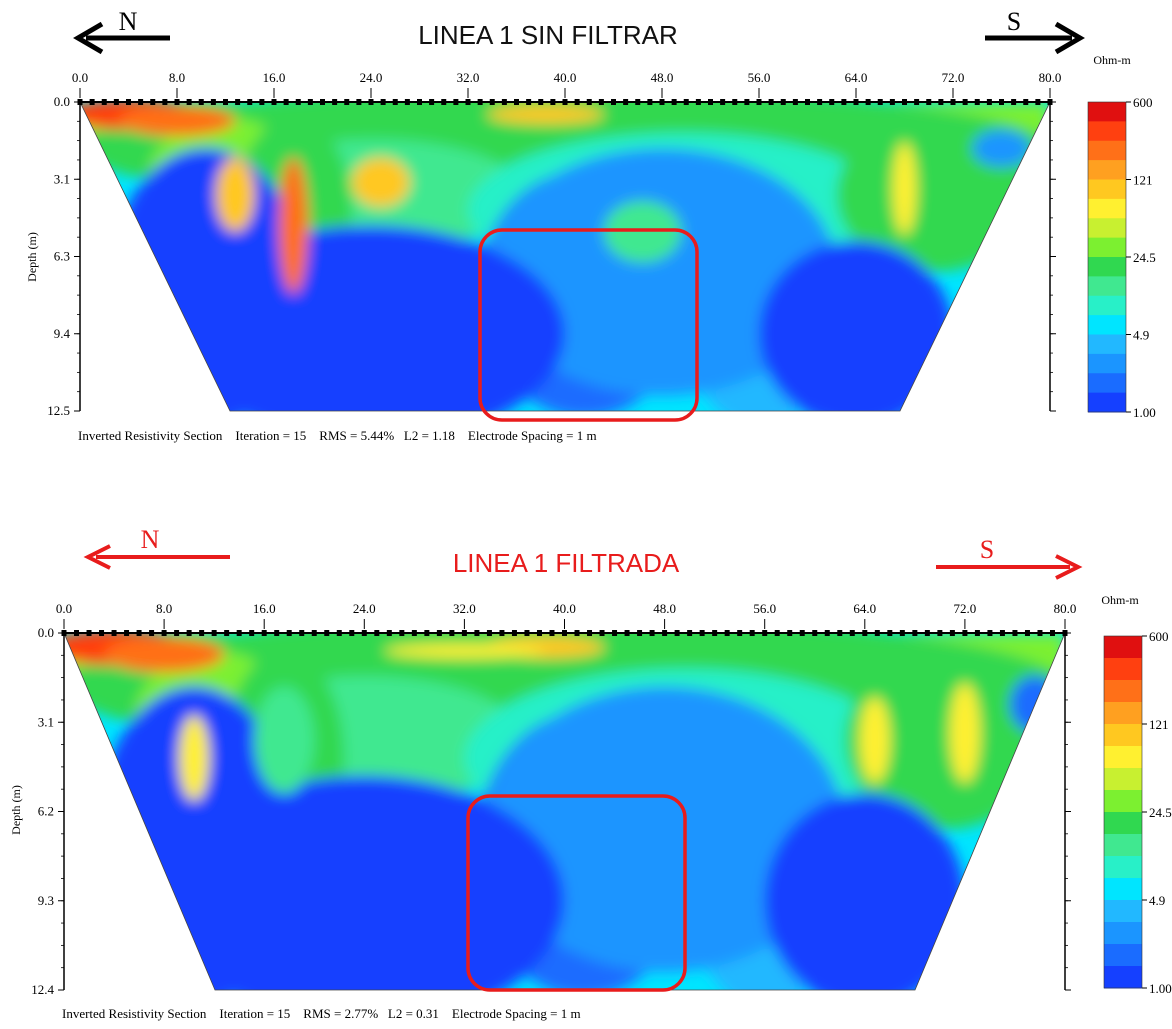 This screenshot has width=1172, height=1029. I want to click on x-tick-label: 8.0, so click(164, 608).